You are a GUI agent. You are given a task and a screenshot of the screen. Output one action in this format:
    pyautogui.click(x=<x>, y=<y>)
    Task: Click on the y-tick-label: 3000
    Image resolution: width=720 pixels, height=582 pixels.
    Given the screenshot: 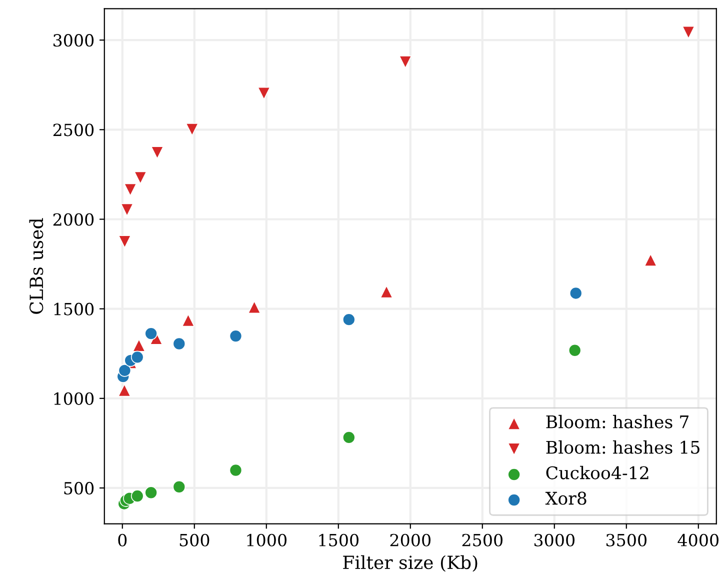 What is the action you would take?
    pyautogui.click(x=74, y=40)
    